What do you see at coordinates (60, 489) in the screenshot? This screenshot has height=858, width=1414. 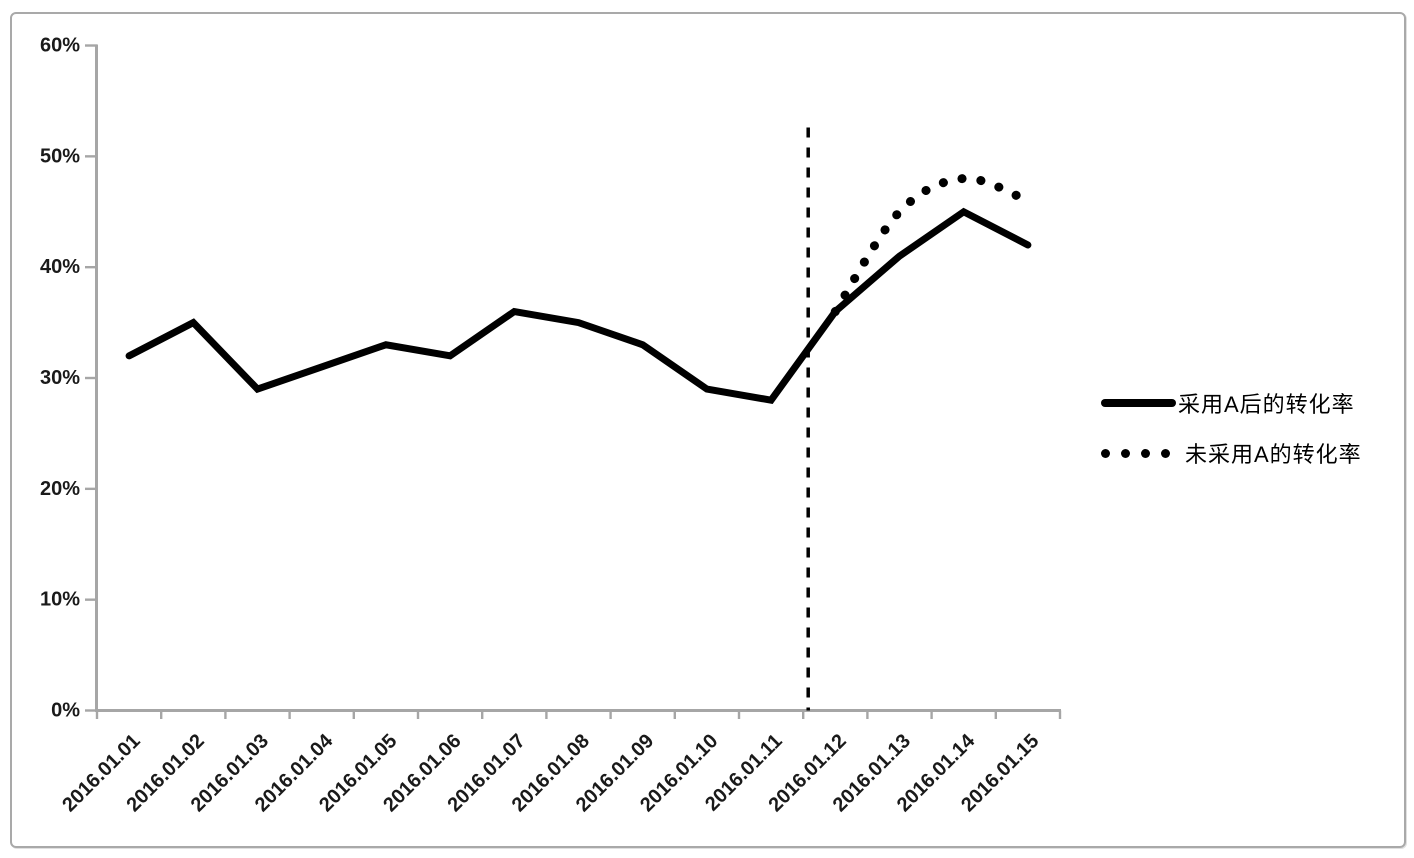 I see `y-tick-label: 20%` at bounding box center [60, 489].